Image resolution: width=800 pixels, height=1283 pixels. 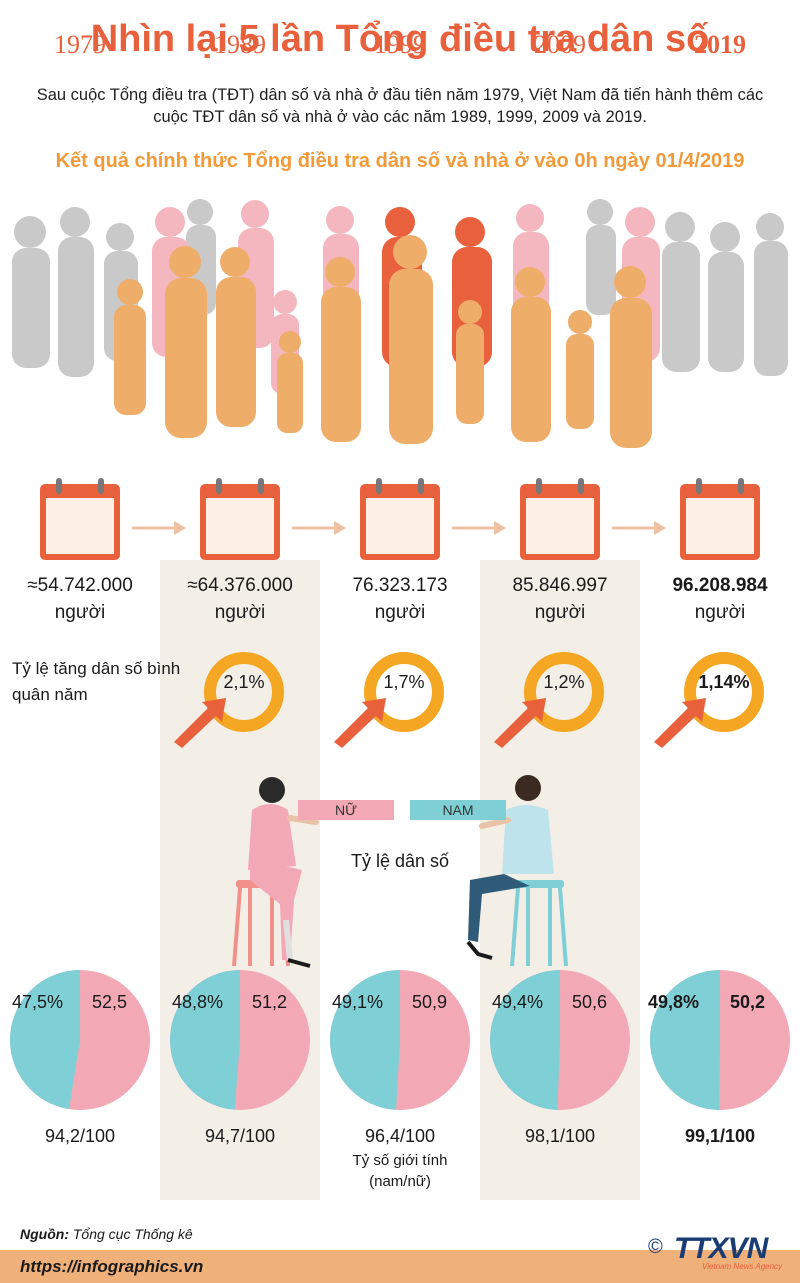 What do you see at coordinates (400, 861) in the screenshot?
I see `ratio-title: Tỷ lệ dân số` at bounding box center [400, 861].